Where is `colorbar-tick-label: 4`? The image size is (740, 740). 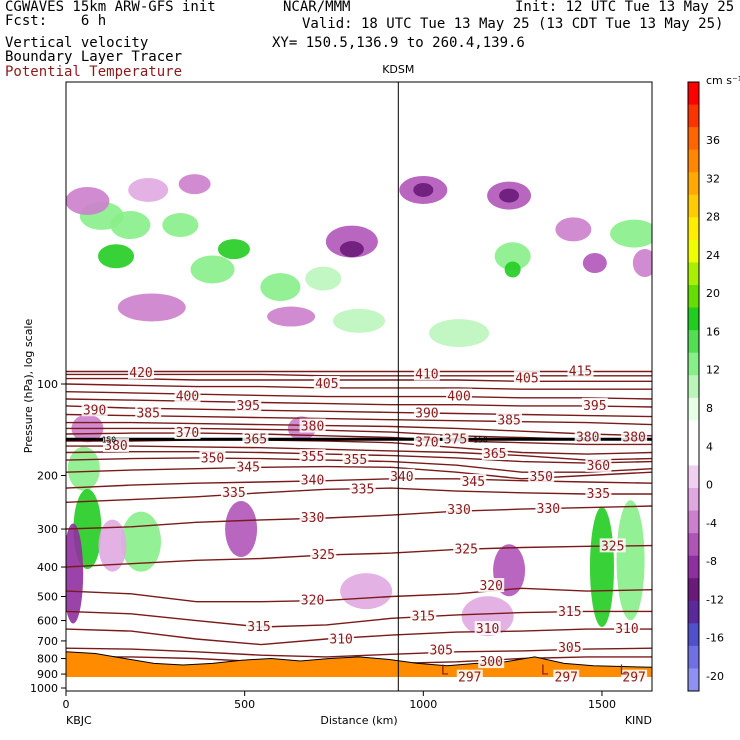
colorbar-tick-label: 4 is located at coordinates (709, 446).